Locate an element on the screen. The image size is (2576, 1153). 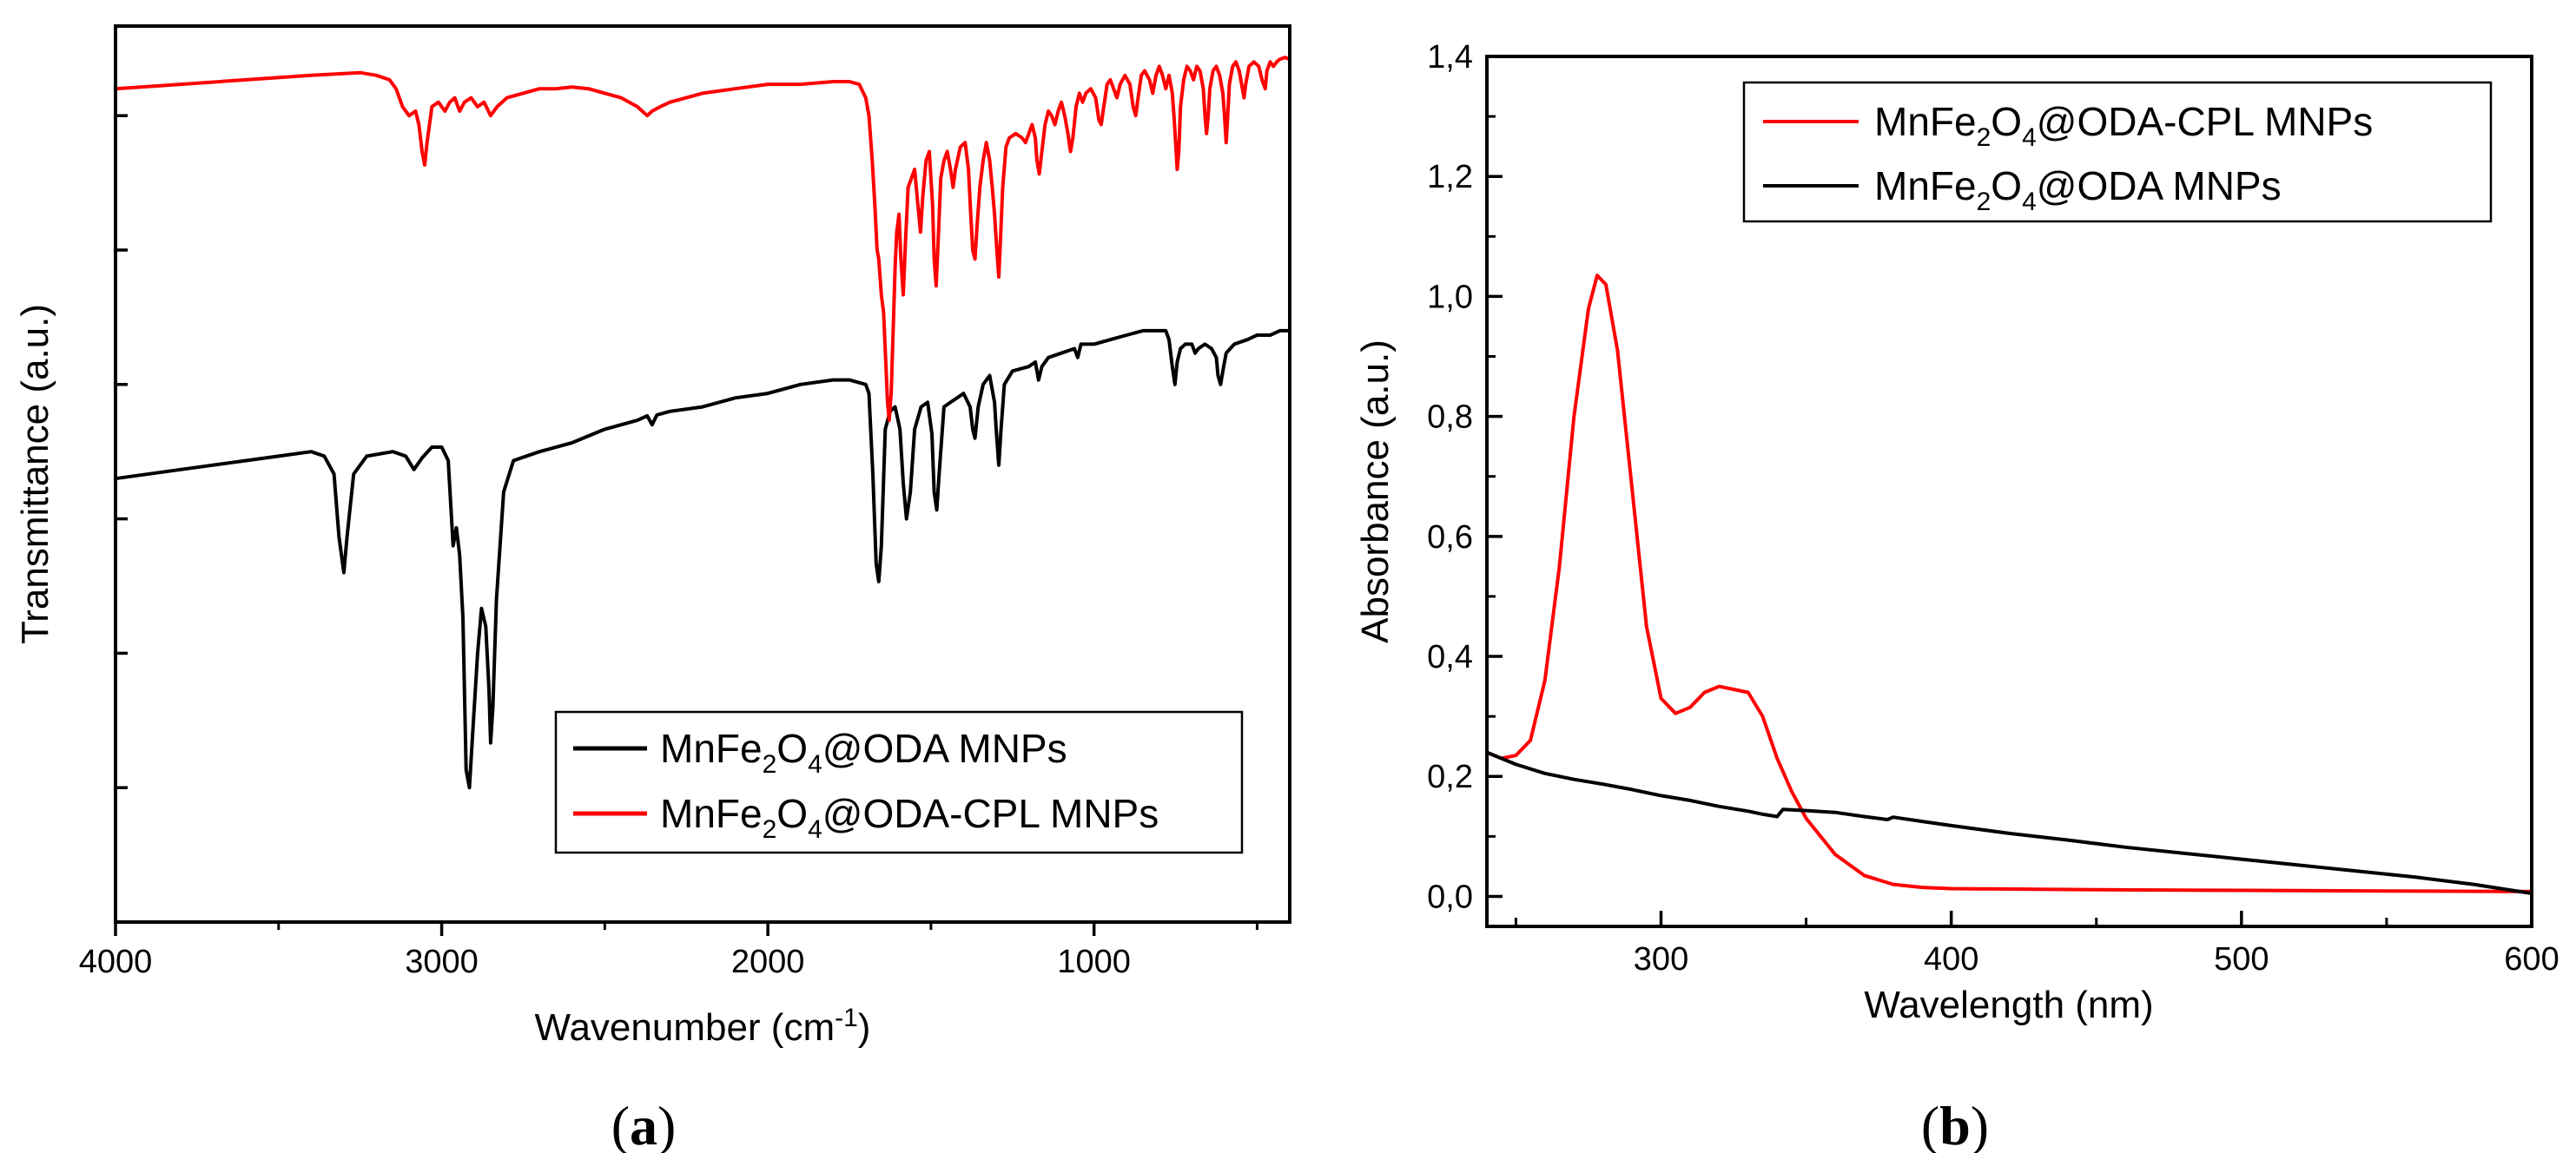
panel-a-legend-box is located at coordinates (899, 782).